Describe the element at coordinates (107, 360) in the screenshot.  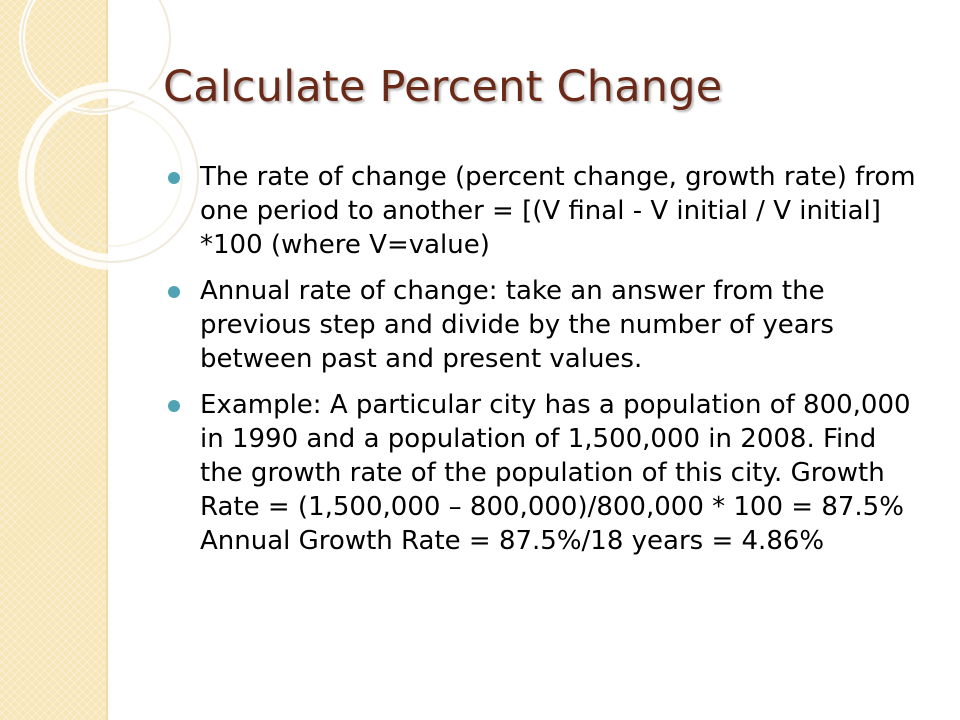
I see `side-band-edge` at that location.